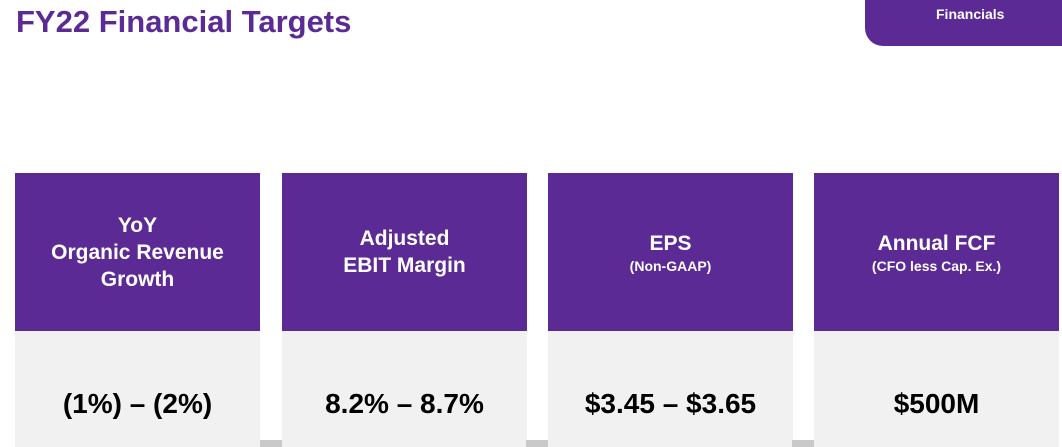 This screenshot has height=447, width=1062. What do you see at coordinates (404, 389) in the screenshot?
I see `card-value: 8.2% – 8.7%` at bounding box center [404, 389].